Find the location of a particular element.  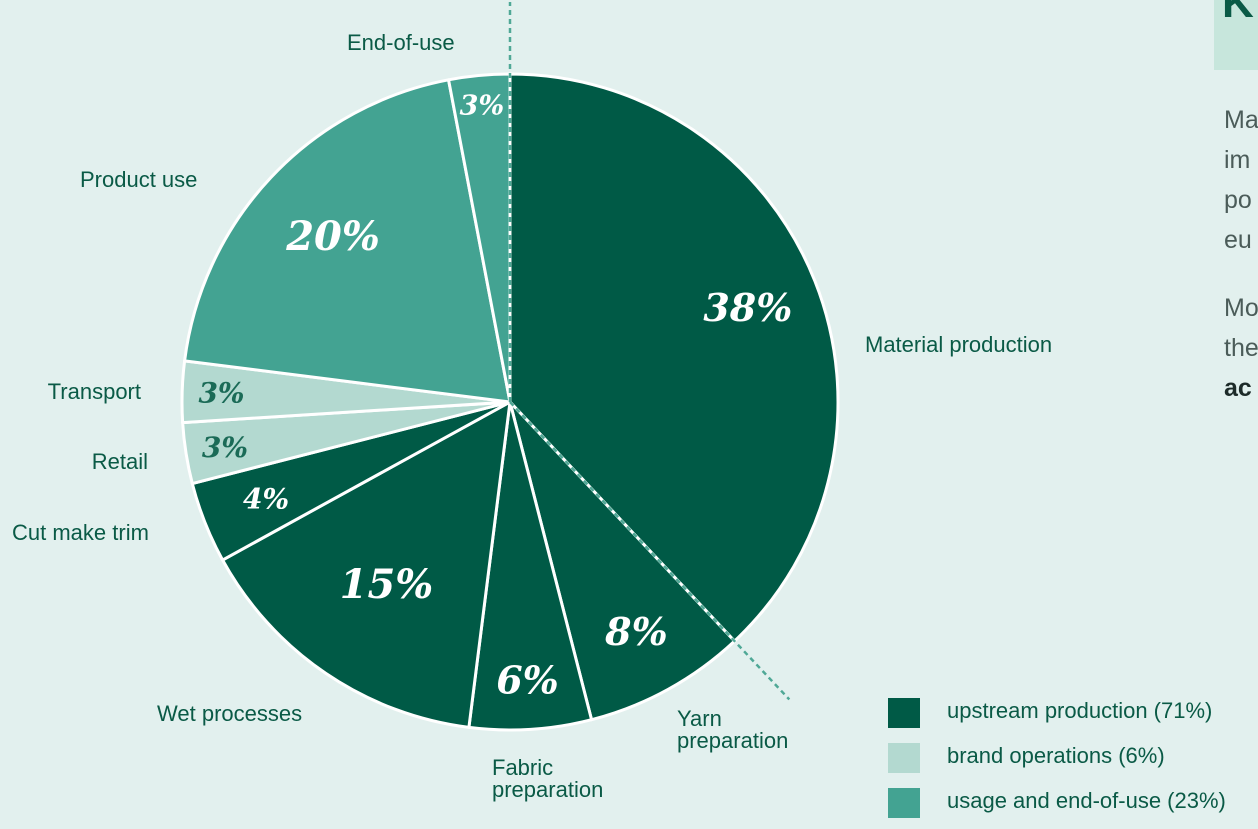

pie-slice-product-use is located at coordinates (347, 241).